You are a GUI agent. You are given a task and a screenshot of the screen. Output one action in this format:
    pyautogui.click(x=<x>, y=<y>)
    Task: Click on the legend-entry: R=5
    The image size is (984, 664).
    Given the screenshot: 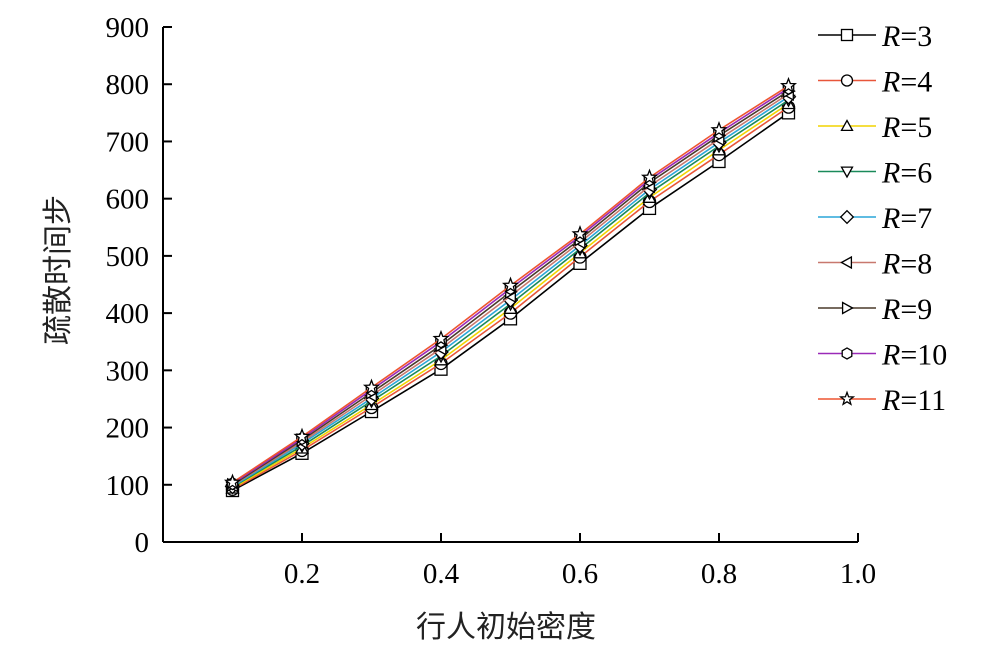 What is the action you would take?
    pyautogui.click(x=875, y=127)
    